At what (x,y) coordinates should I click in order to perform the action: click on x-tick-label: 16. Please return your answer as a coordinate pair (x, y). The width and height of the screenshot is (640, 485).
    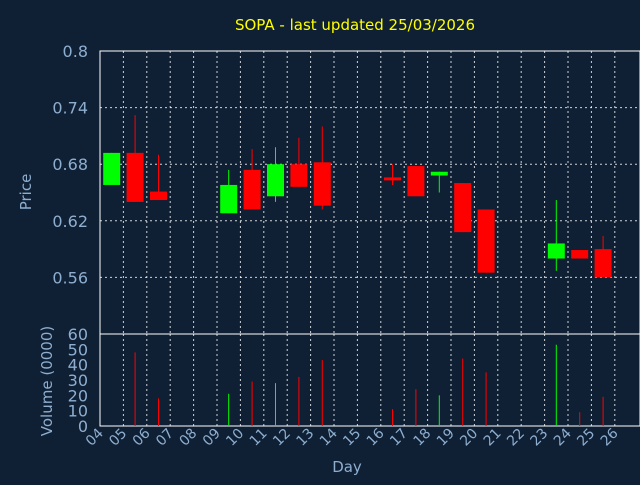
    Looking at the image, I should click on (376, 437).